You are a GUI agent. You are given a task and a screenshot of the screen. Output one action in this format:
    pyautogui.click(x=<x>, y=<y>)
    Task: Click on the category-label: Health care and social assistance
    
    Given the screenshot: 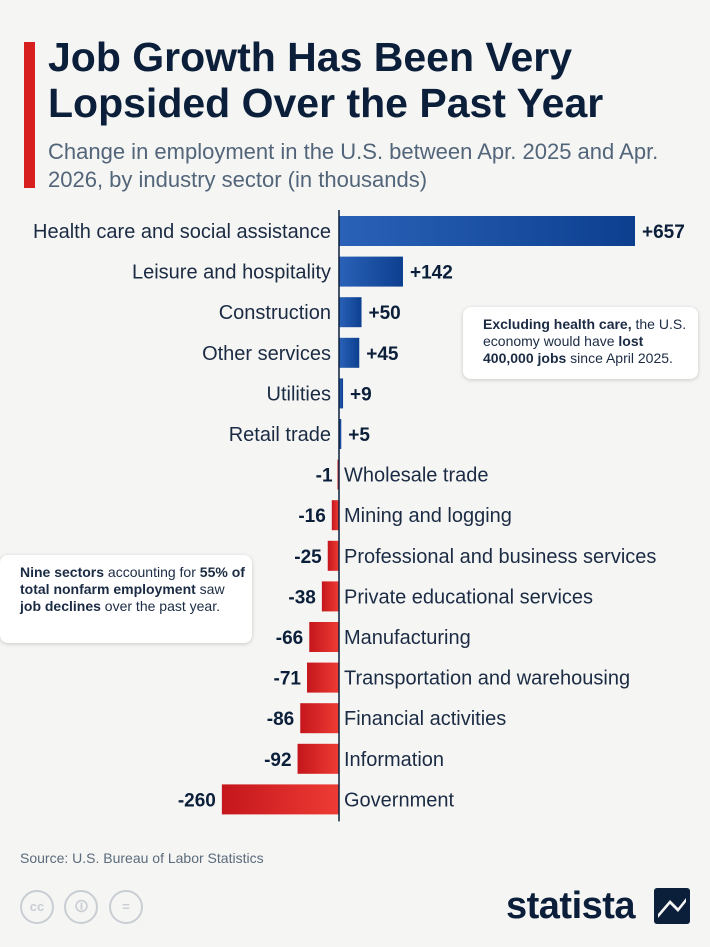 What is the action you would take?
    pyautogui.click(x=182, y=232)
    